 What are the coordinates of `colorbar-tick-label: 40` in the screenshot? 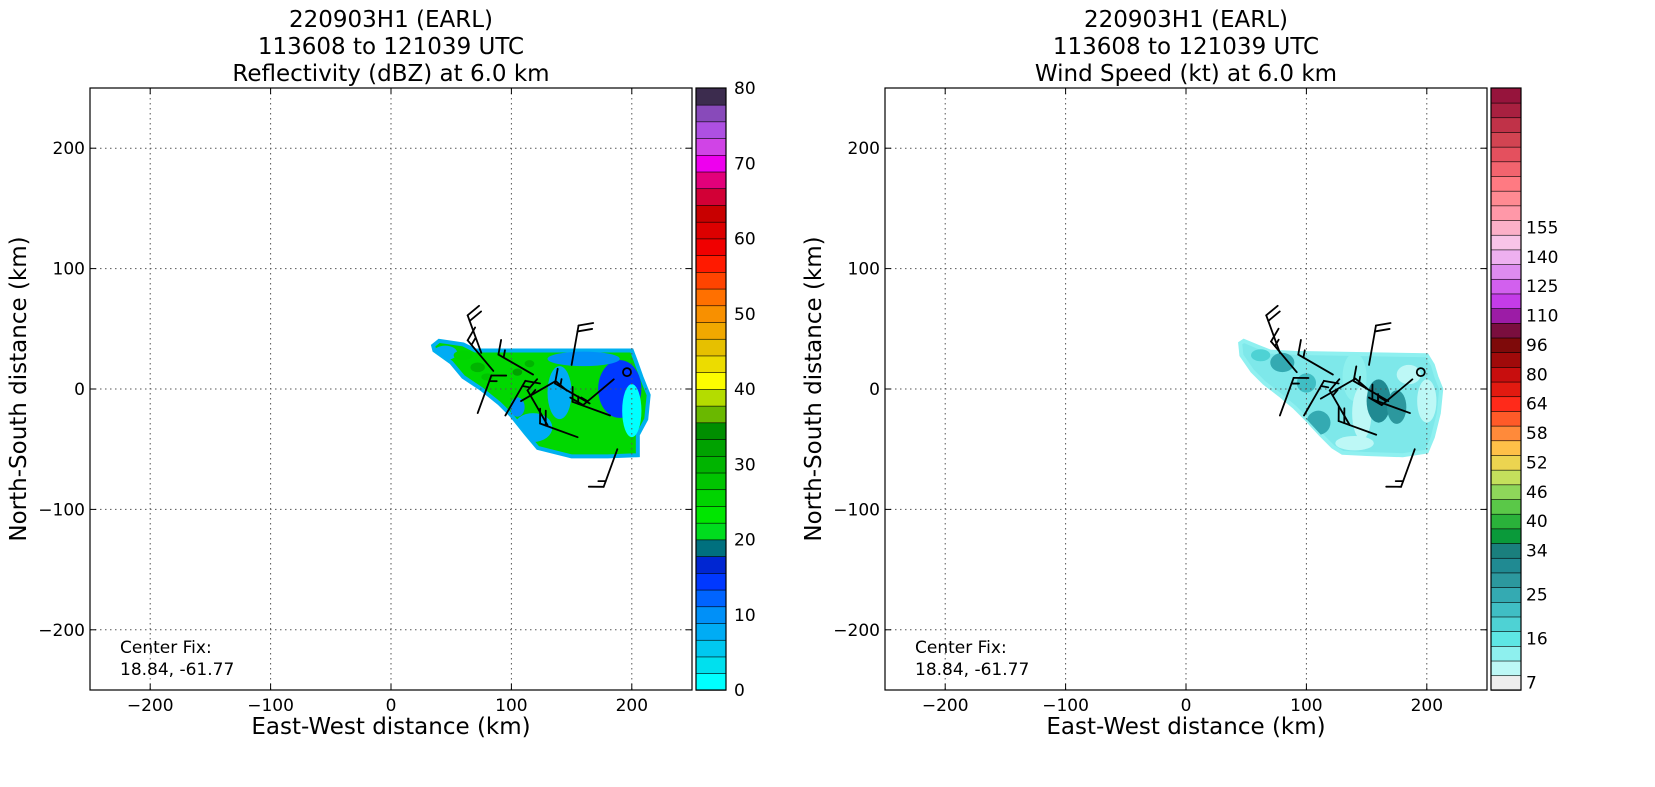 It's located at (745, 390).